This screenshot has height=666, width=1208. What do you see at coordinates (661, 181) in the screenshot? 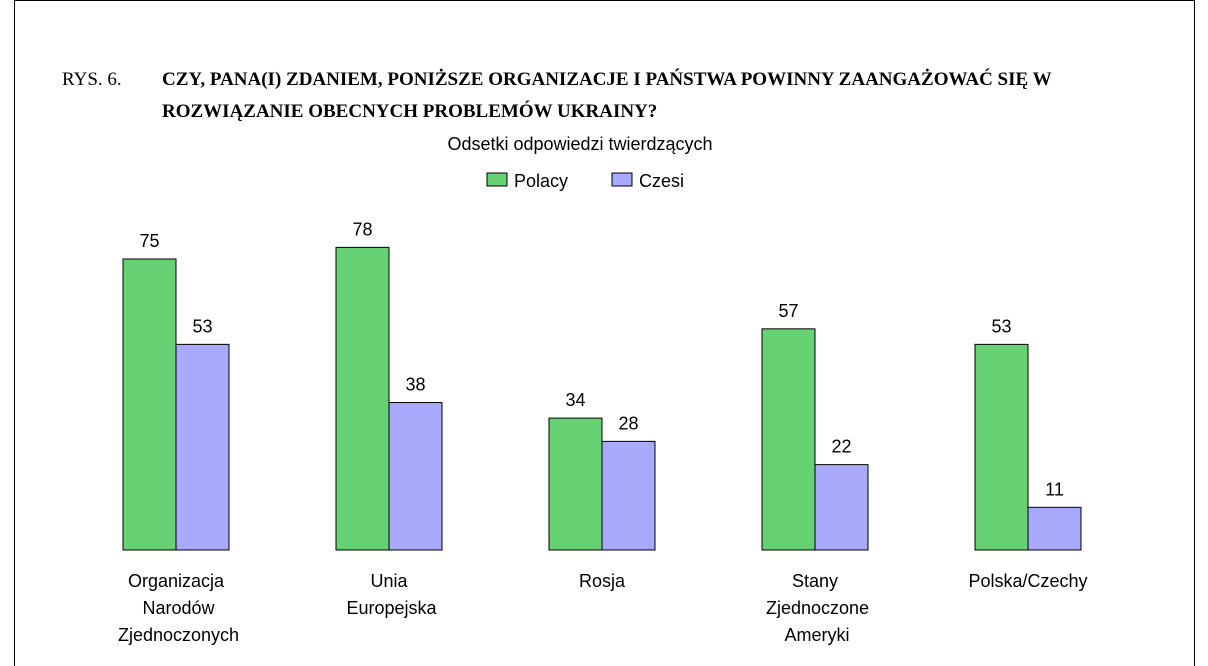
I see `legend-label: Czesi` at bounding box center [661, 181].